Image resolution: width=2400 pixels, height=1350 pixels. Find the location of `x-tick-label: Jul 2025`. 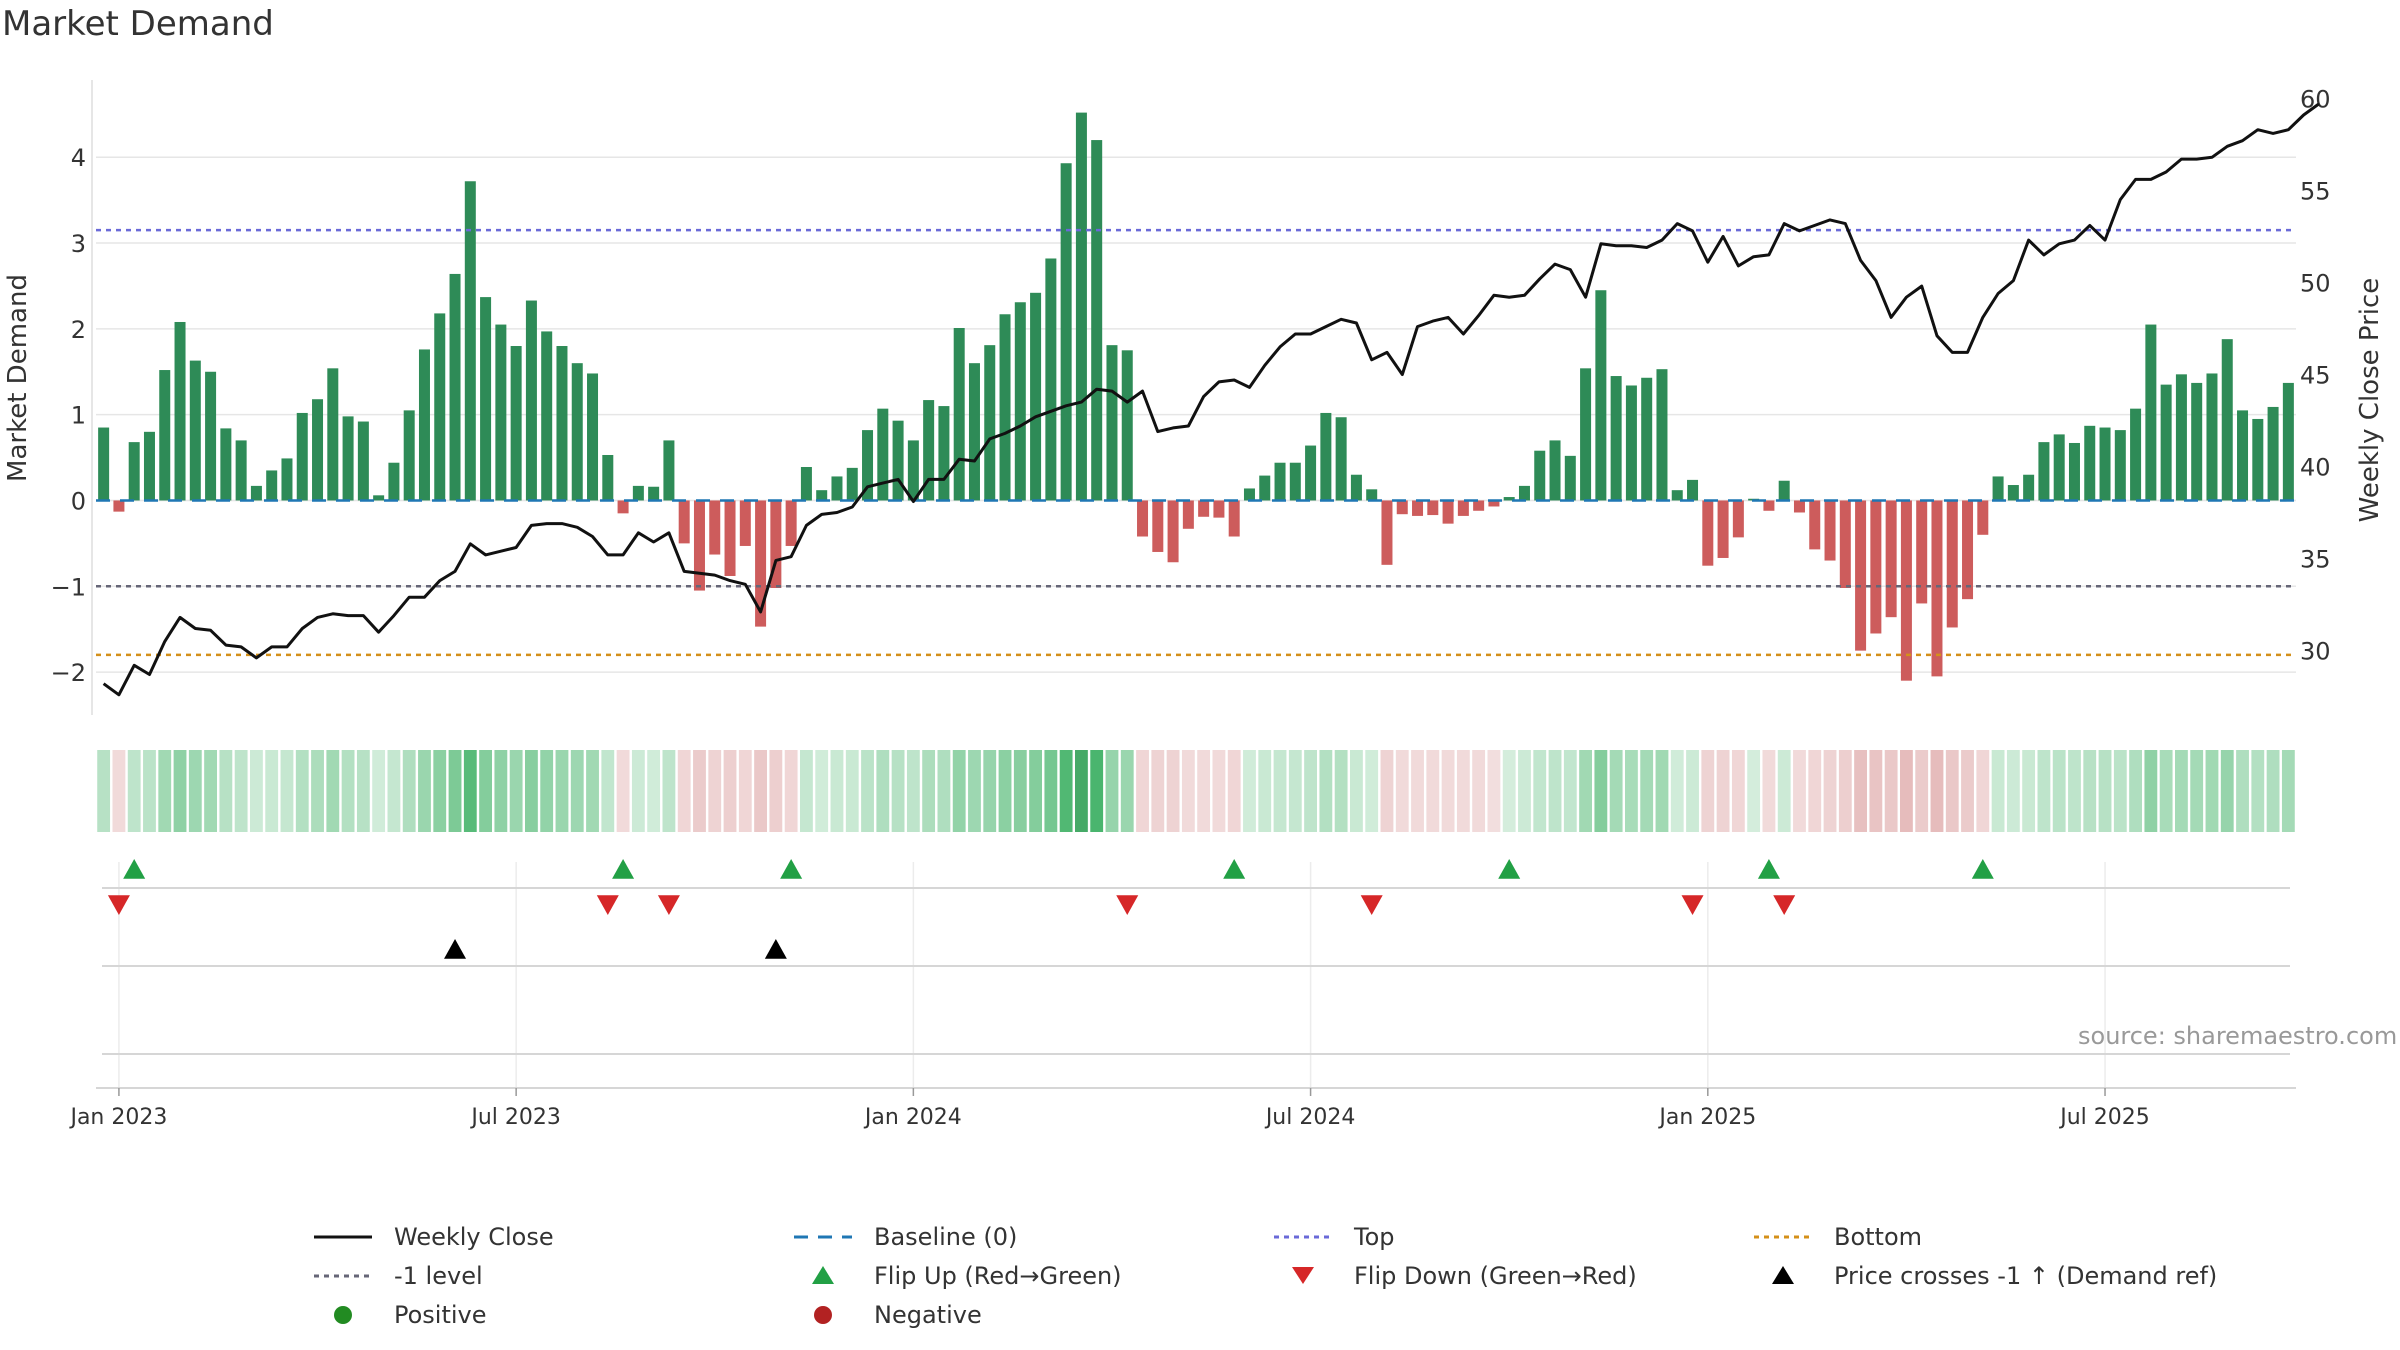

x-tick-label: Jul 2025 is located at coordinates (2104, 1117).